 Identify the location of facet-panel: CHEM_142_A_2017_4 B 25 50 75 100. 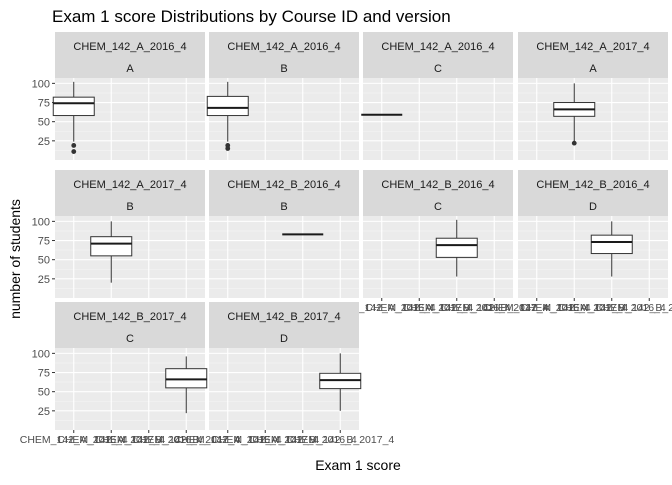
(118, 234).